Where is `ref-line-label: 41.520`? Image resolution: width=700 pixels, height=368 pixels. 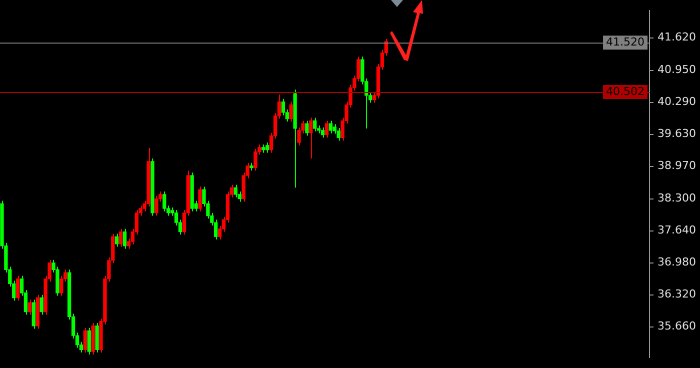
ref-line-label: 41.520 is located at coordinates (625, 41).